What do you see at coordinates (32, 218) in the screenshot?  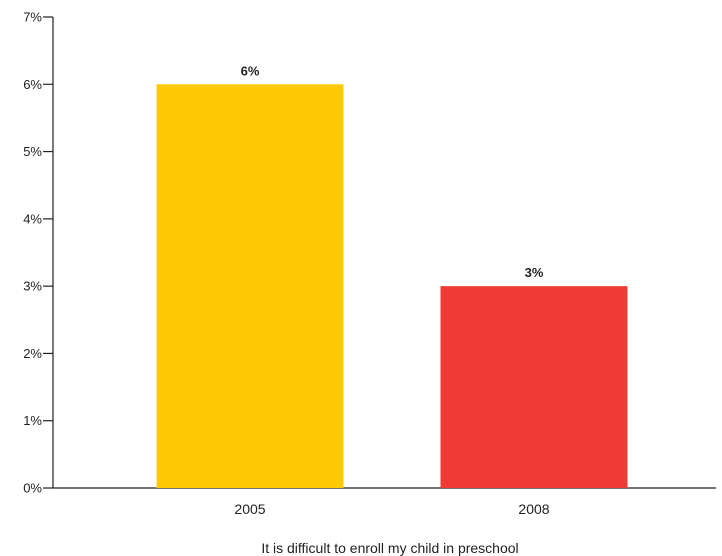 I see `y-tick-label: 4%` at bounding box center [32, 218].